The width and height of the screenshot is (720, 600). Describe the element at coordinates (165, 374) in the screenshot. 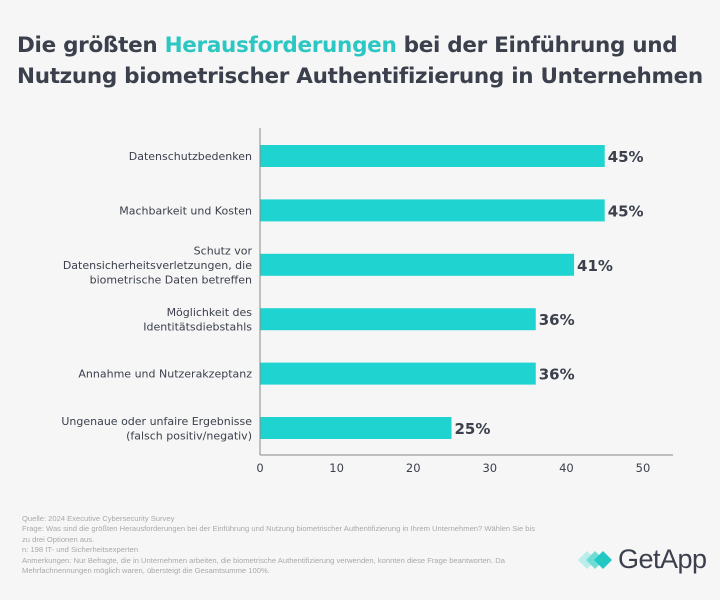

I see `category-label: Annahme und Nutzerakzeptanz` at that location.